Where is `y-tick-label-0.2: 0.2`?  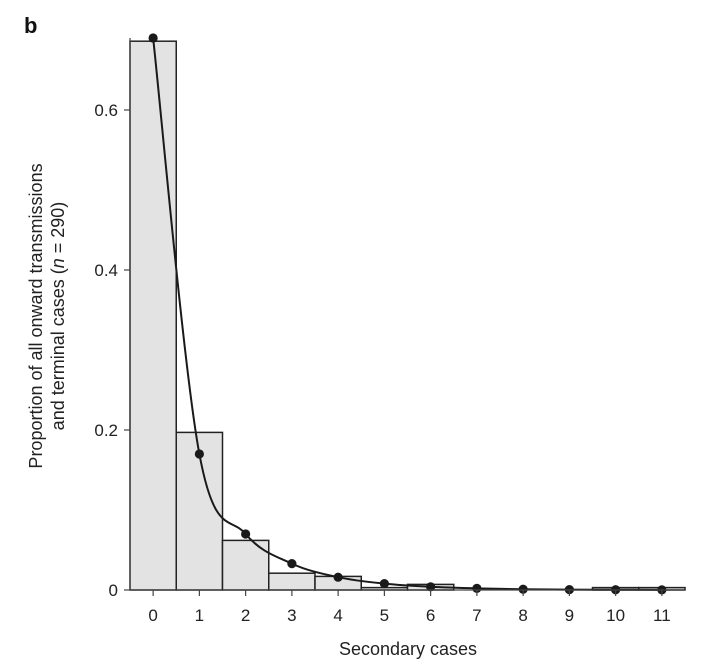 y-tick-label-0.2: 0.2 is located at coordinates (106, 430).